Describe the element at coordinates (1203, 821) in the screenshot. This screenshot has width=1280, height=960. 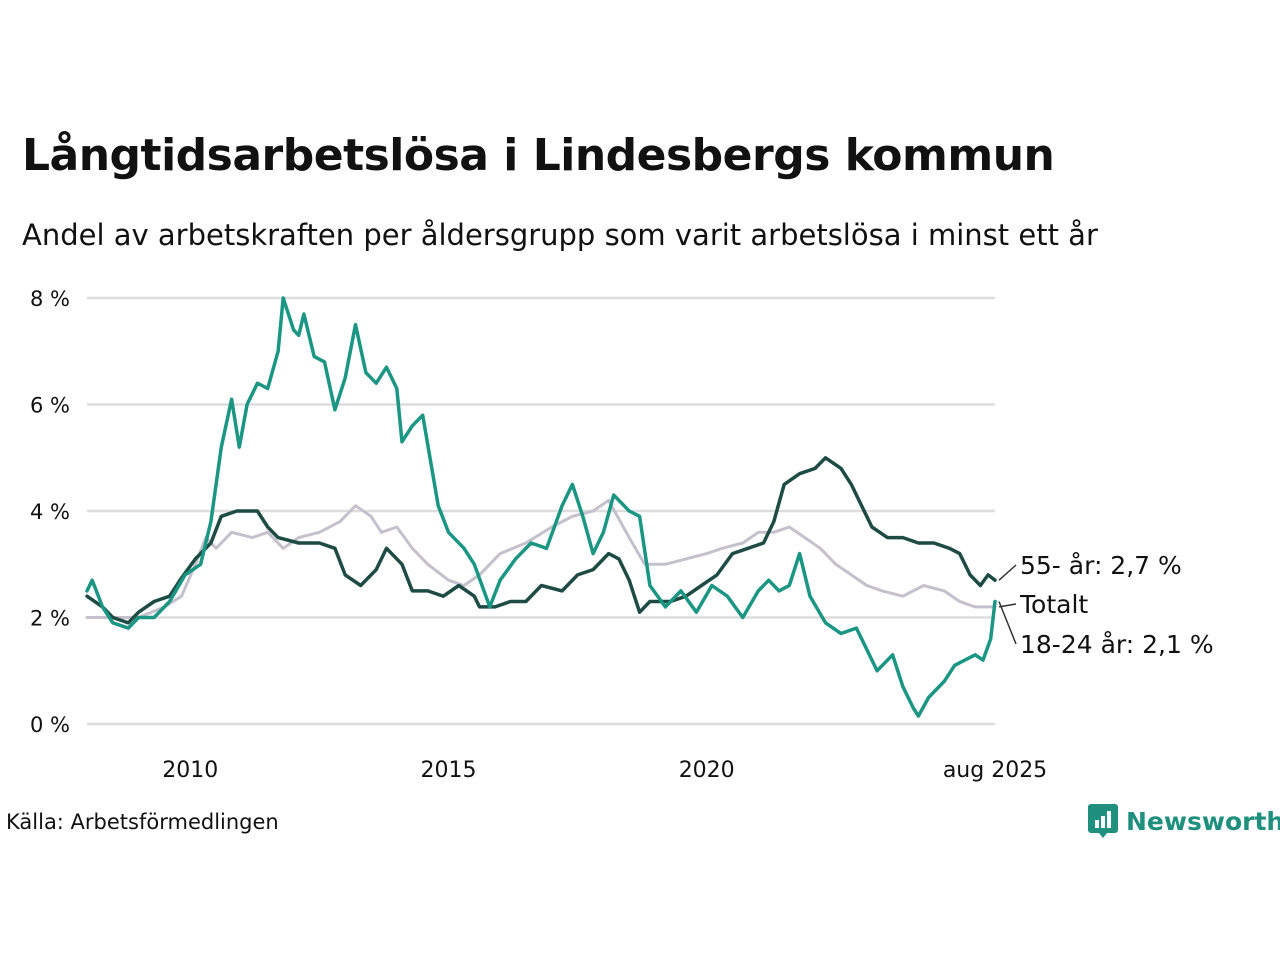
I see `brand-name: Newsworthy` at that location.